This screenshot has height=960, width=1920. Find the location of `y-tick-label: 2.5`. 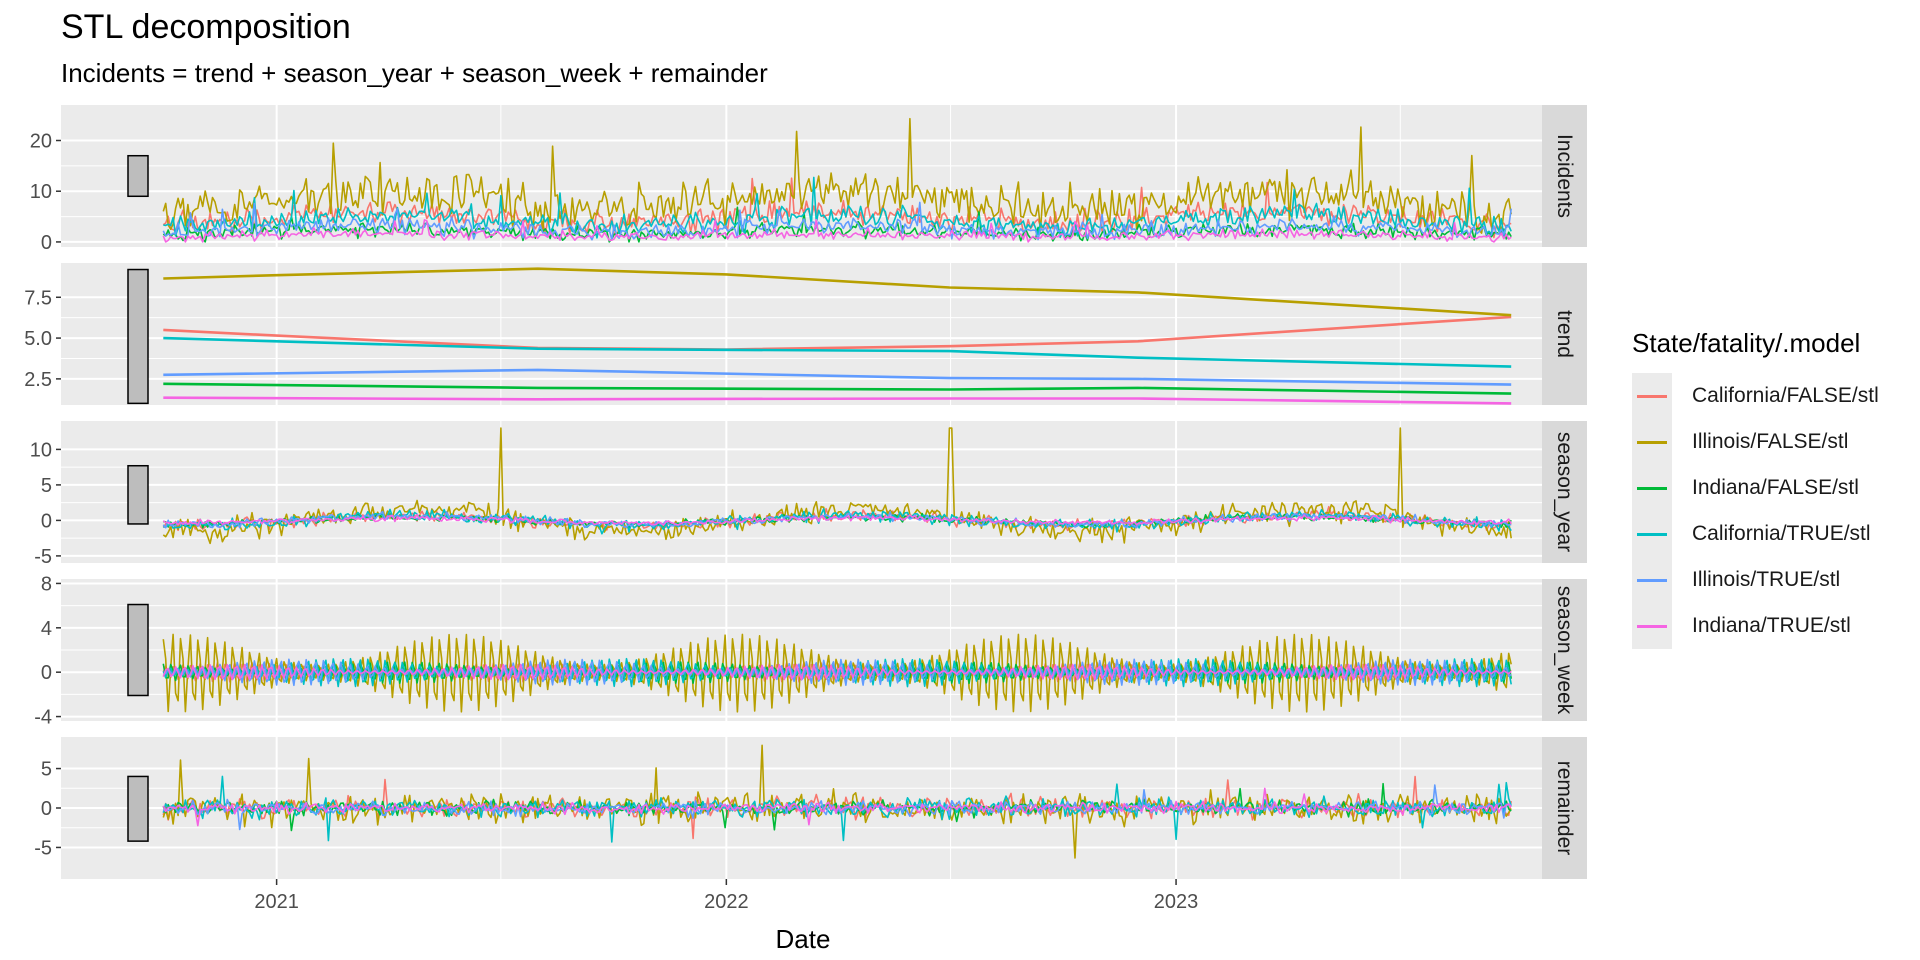

y-tick-label: 2.5 is located at coordinates (38, 380).